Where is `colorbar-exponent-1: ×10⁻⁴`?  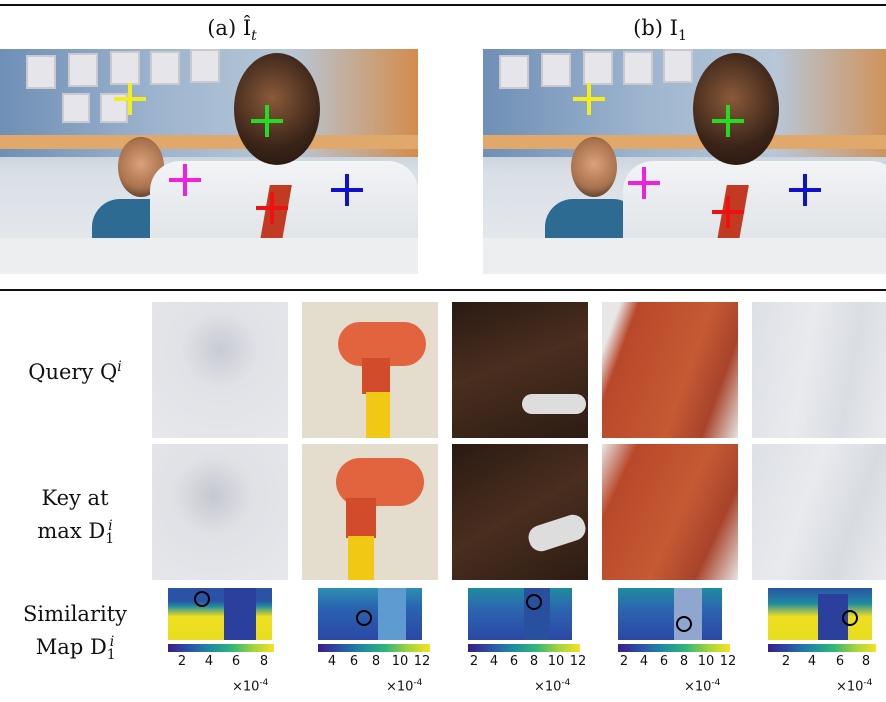 colorbar-exponent-1: ×10⁻⁴ is located at coordinates (250, 686).